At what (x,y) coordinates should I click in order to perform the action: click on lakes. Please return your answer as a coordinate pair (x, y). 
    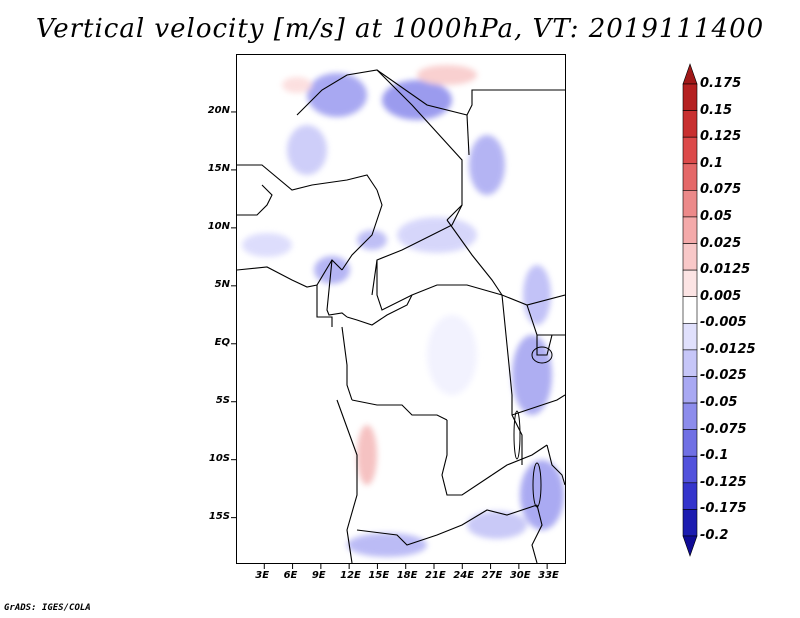
    Looking at the image, I should click on (533, 427).